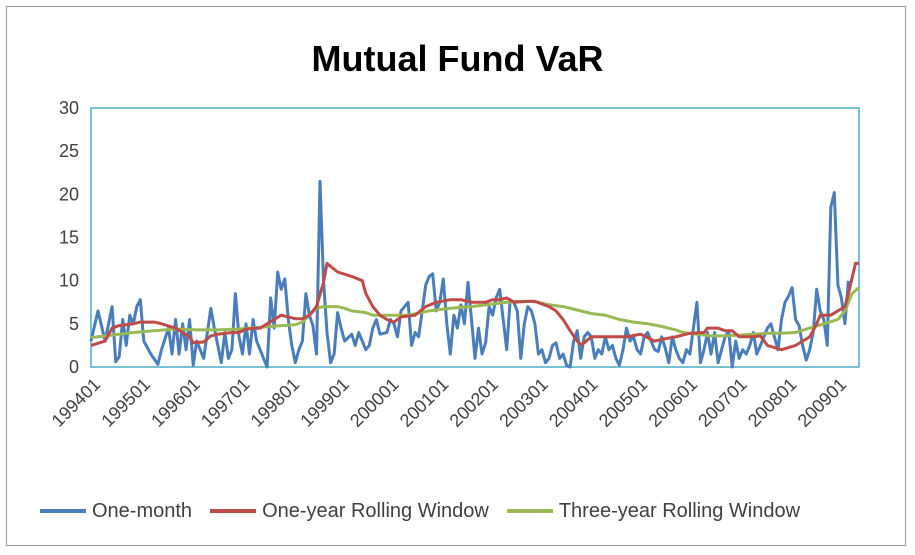 The height and width of the screenshot is (555, 915). Describe the element at coordinates (623, 402) in the screenshot. I see `x-tick-label: 200501` at that location.